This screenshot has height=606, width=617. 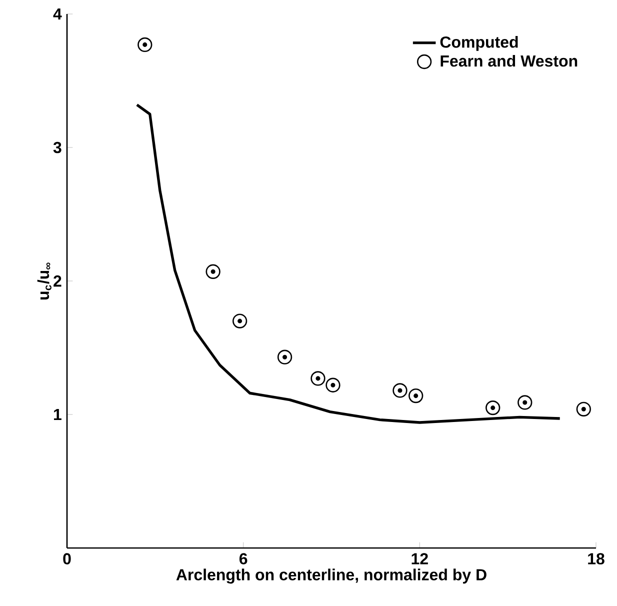 What do you see at coordinates (596, 558) in the screenshot?
I see `x-tick-label: 18` at bounding box center [596, 558].